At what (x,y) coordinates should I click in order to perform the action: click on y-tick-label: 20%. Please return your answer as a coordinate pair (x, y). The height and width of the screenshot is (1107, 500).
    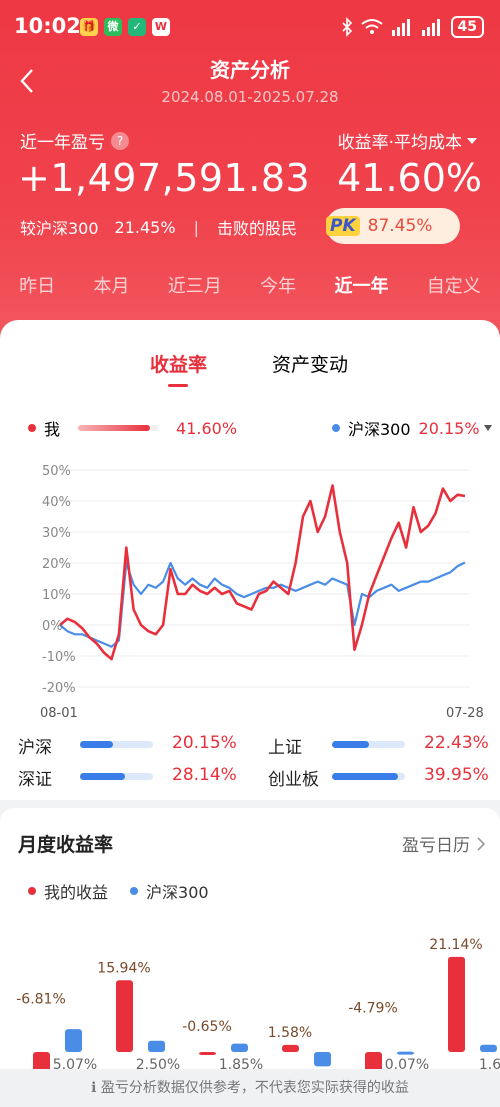
    Looking at the image, I should click on (56, 564).